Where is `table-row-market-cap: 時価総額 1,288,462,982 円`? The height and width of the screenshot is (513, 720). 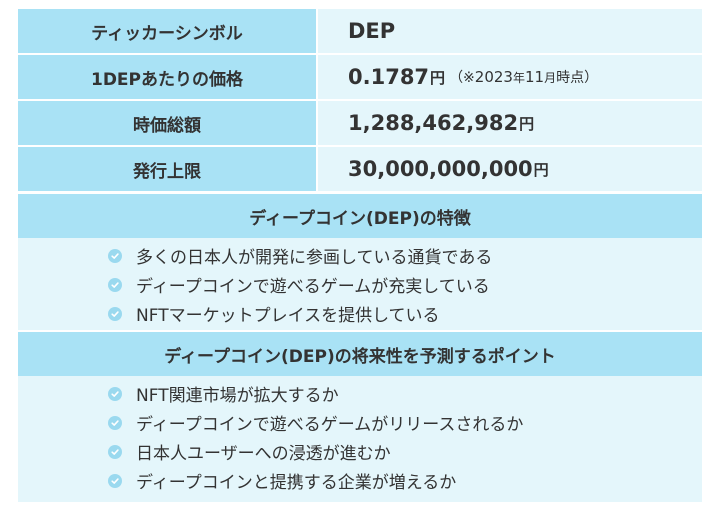 table-row-market-cap: 時価総額 1,288,462,982 円 is located at coordinates (360, 123).